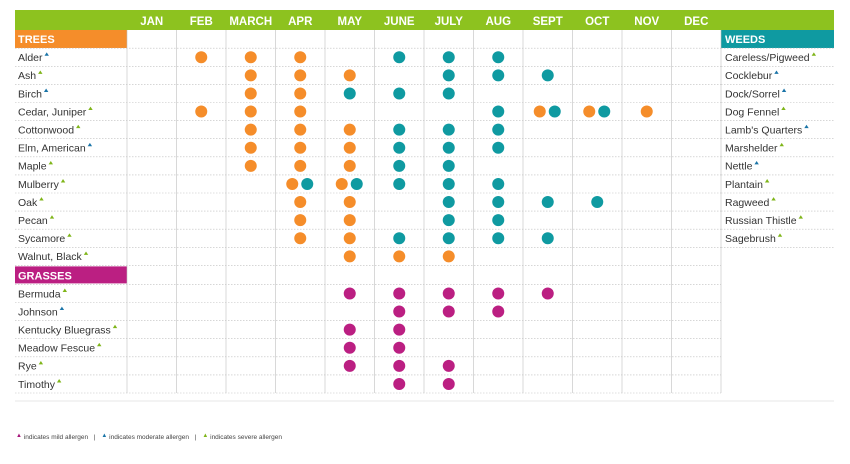  Describe the element at coordinates (38, 312) in the screenshot. I see `grass-row-label: Johnson` at that location.